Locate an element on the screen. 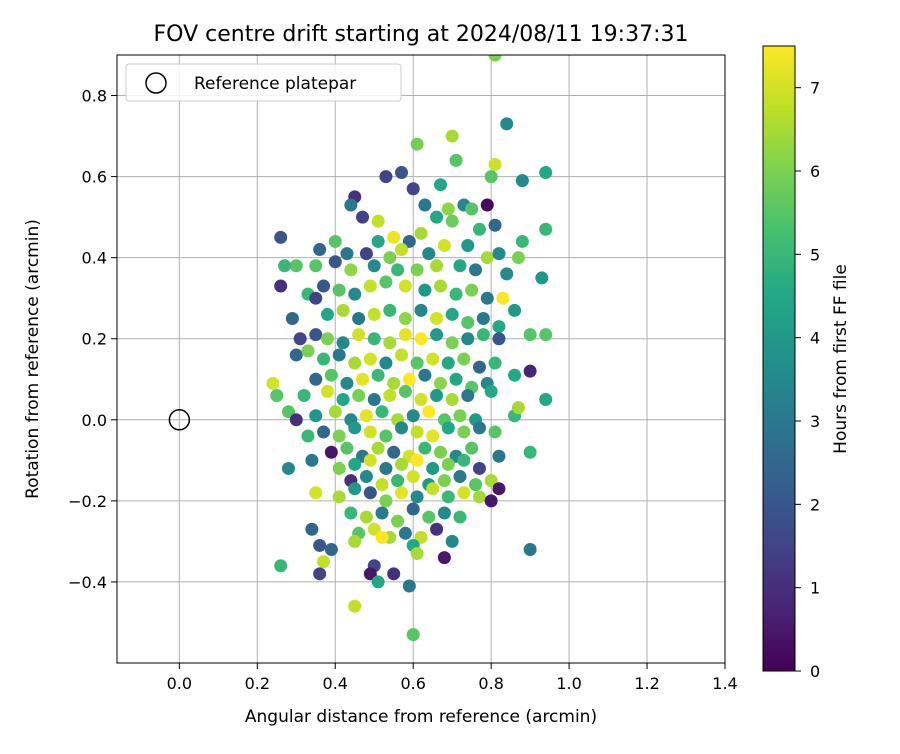 The image size is (900, 754). legend-marker-icon is located at coordinates (156, 83).